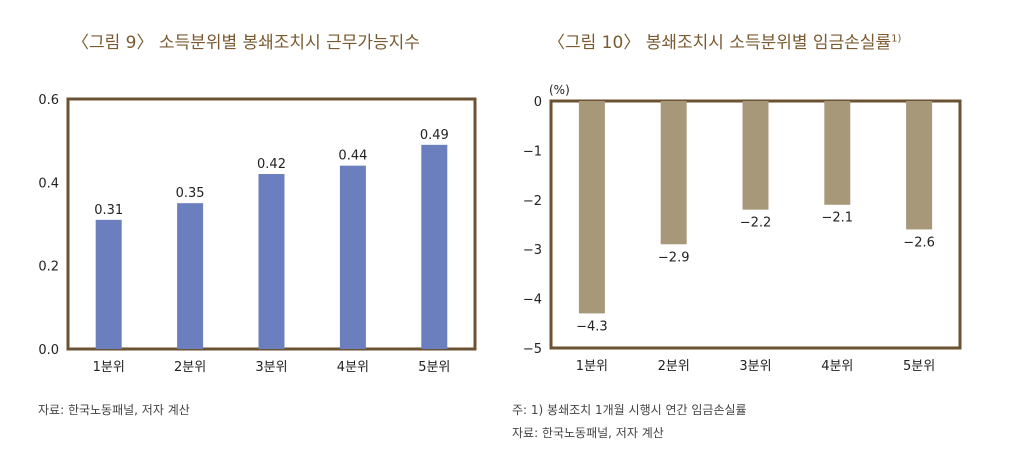  What do you see at coordinates (559, 90) in the screenshot?
I see `y-unit-label: (%)` at bounding box center [559, 90].